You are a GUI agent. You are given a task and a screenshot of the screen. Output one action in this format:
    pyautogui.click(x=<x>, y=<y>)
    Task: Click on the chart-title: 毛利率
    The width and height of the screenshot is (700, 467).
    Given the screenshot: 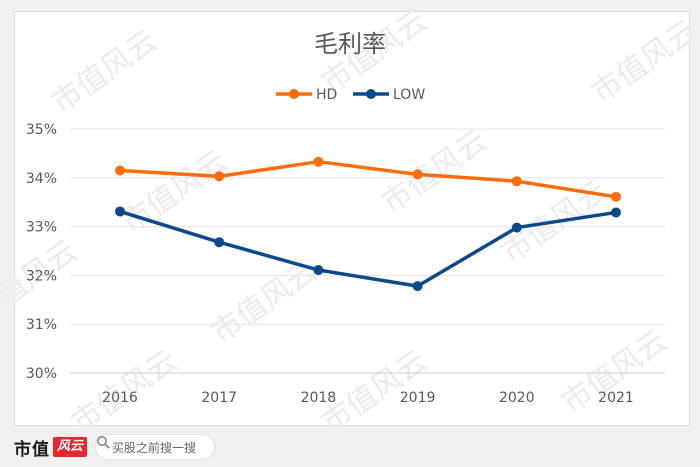 What is the action you would take?
    pyautogui.click(x=350, y=44)
    